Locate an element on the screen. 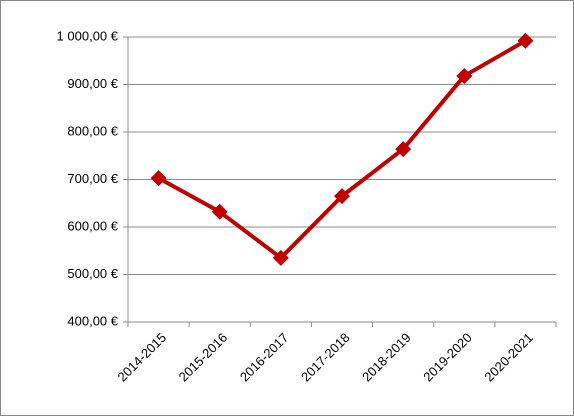 The height and width of the screenshot is (416, 574). y-tick-label: 400,00 € is located at coordinates (92, 320).